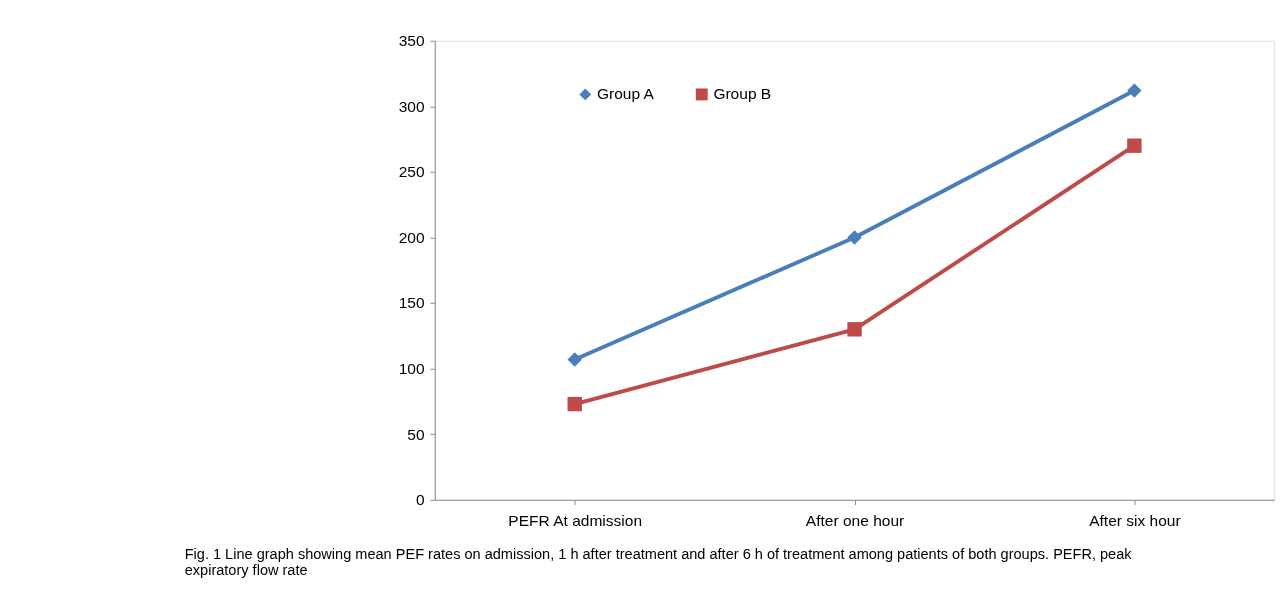 The height and width of the screenshot is (609, 1284). I want to click on x-tick-label: PEFR At admission, so click(575, 520).